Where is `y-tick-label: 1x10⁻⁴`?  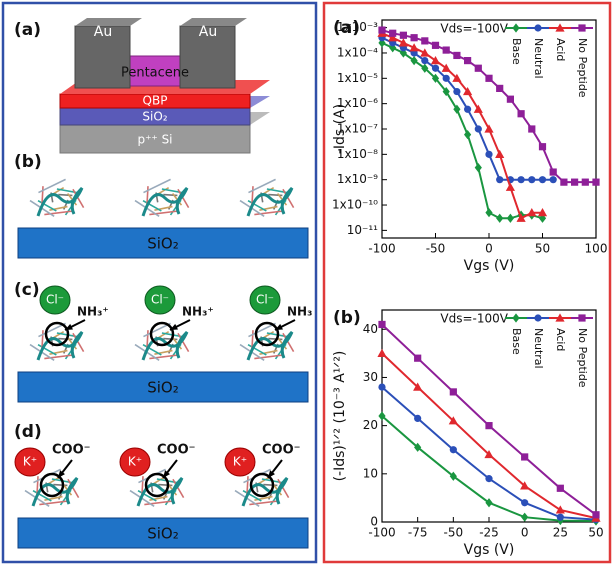
y-tick-label: 1x10⁻⁴ is located at coordinates (357, 52).